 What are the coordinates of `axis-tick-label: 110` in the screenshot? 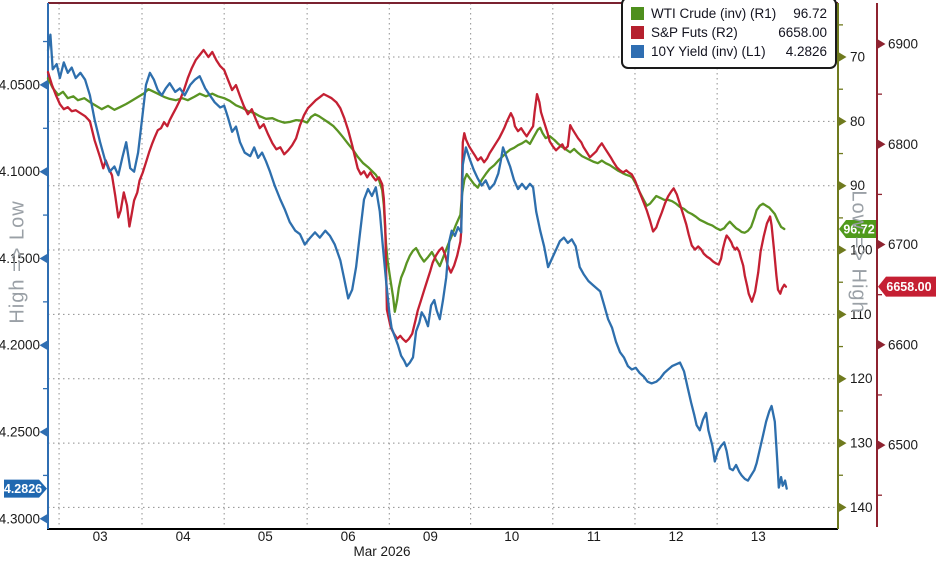 It's located at (861, 314).